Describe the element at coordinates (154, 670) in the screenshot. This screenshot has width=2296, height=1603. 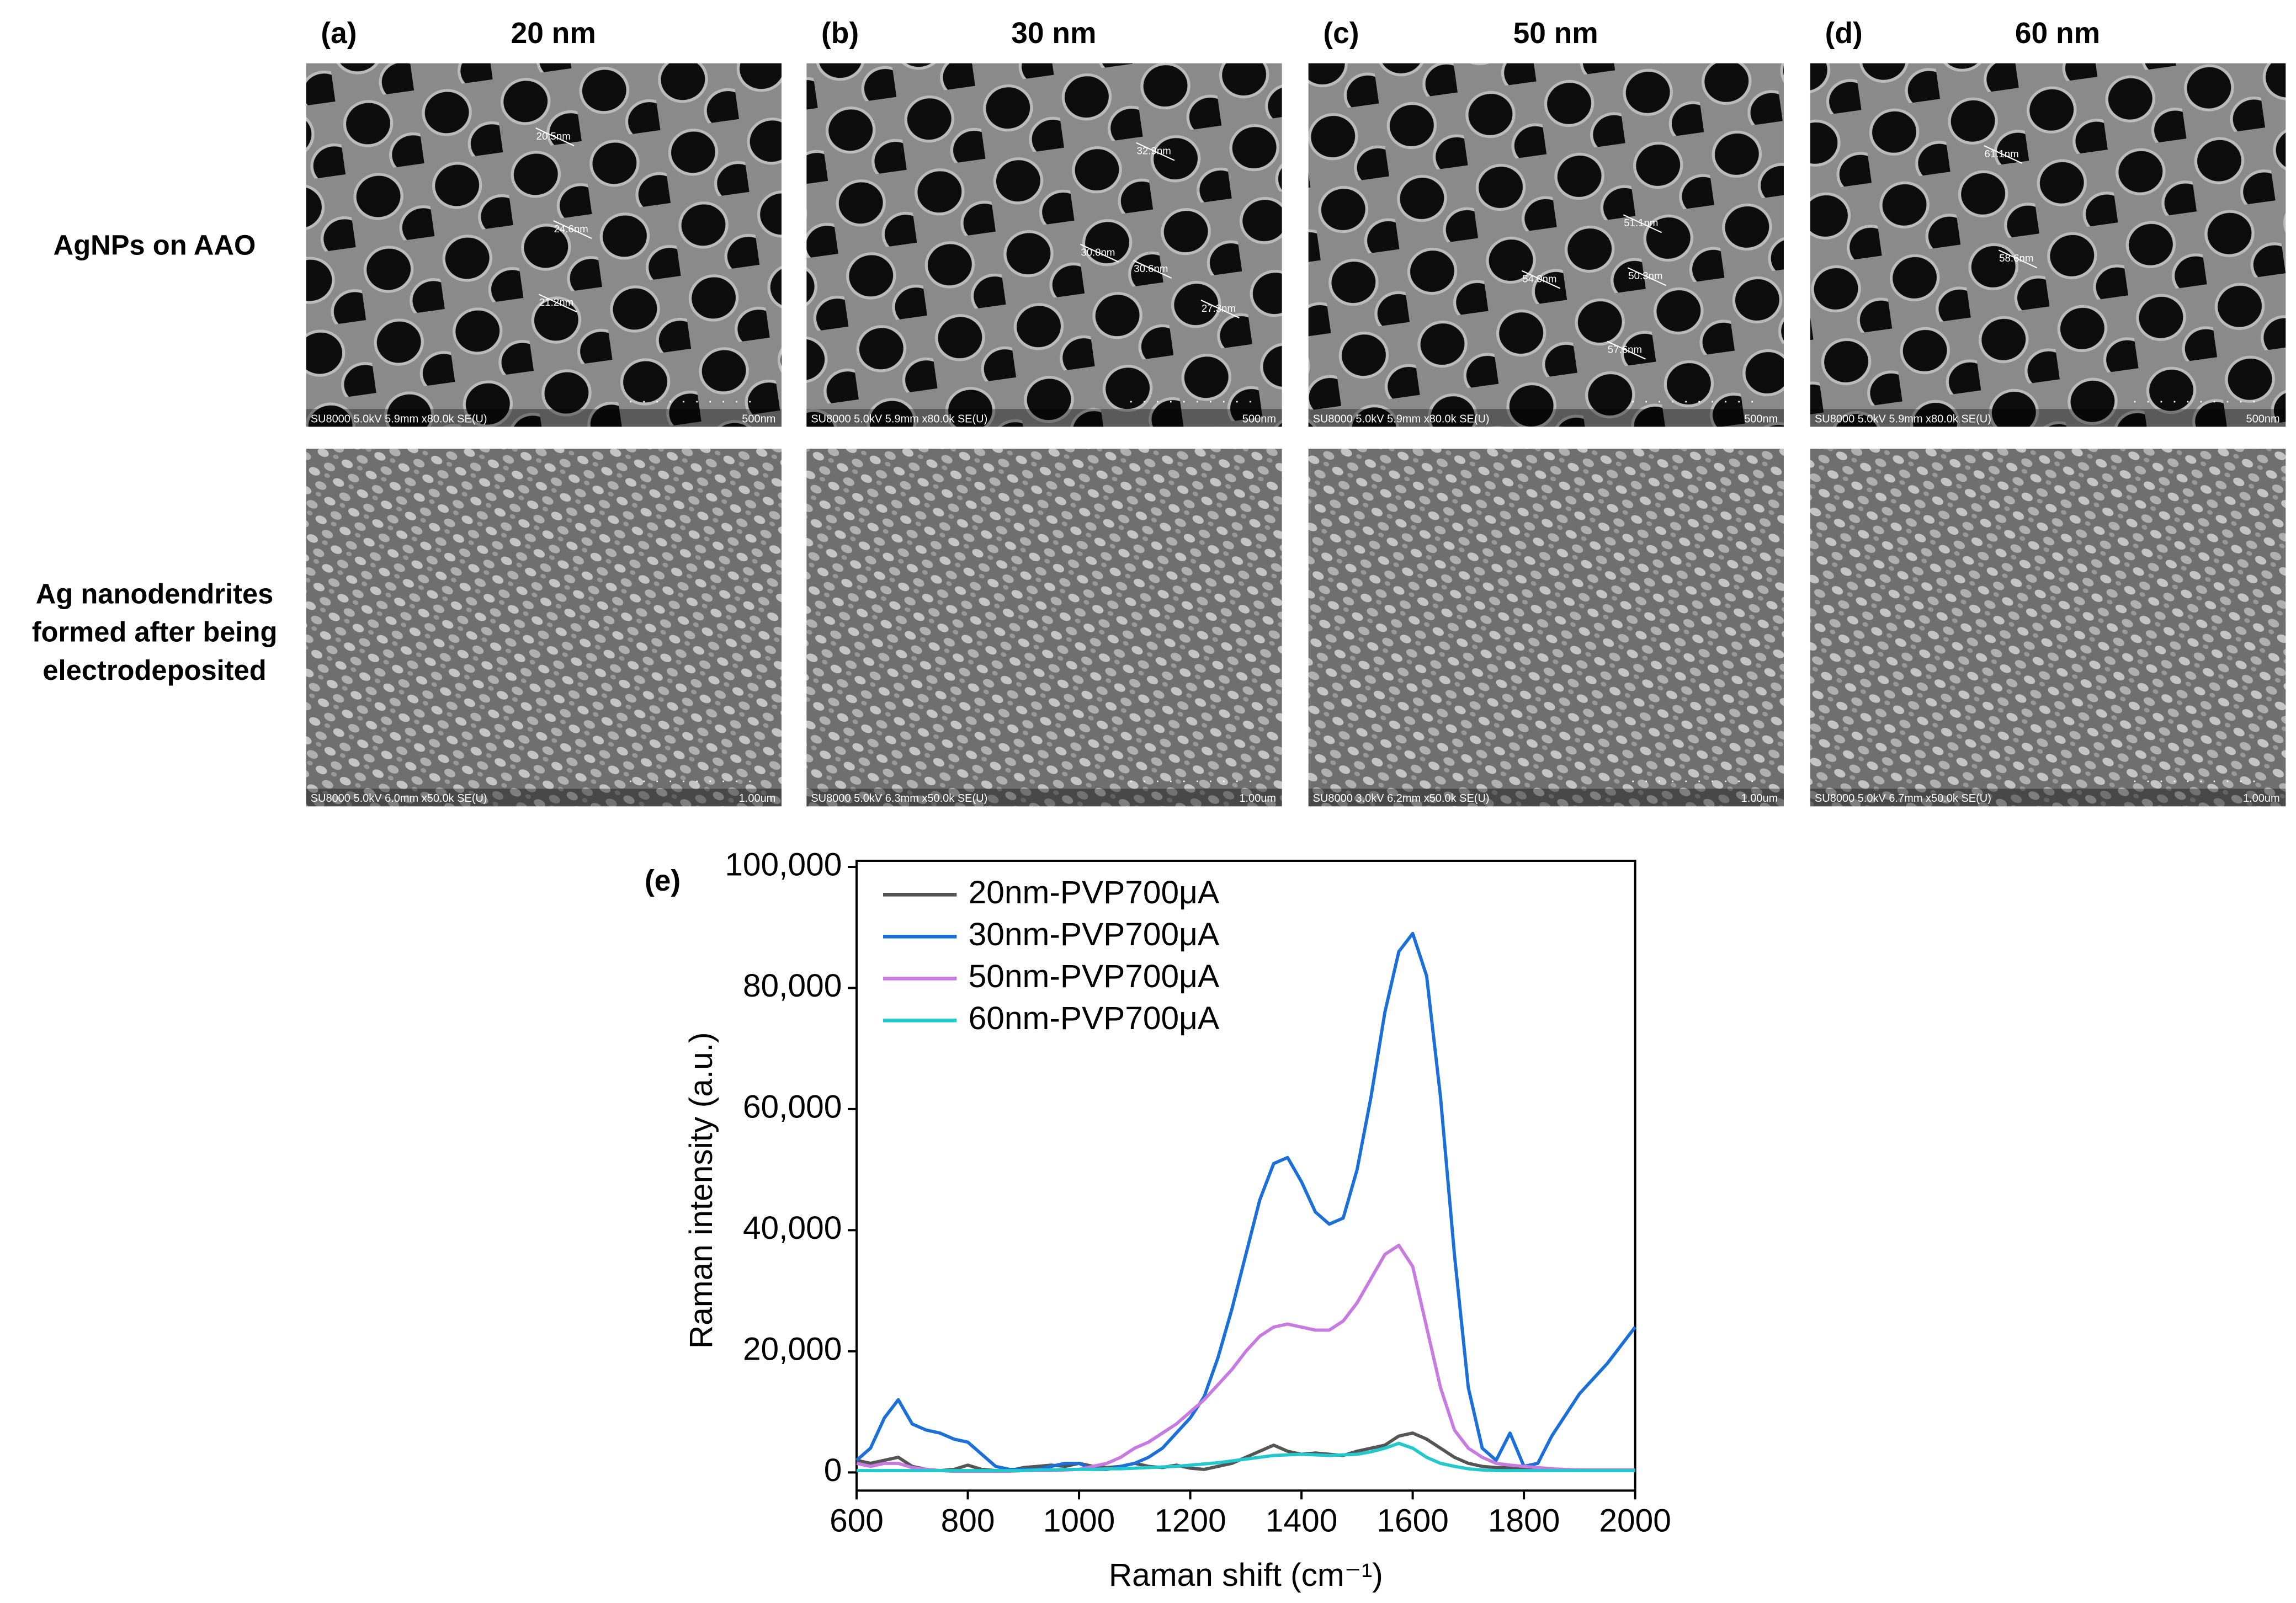
I see `row-label: electrodeposited` at that location.